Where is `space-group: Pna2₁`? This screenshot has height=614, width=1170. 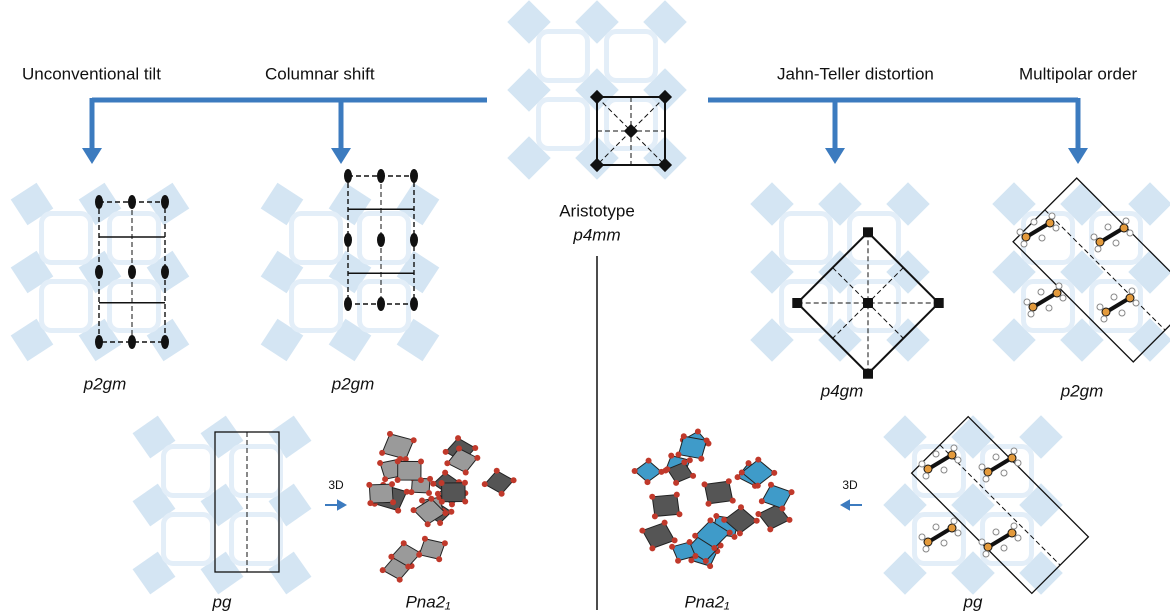
space-group: Pna2₁ is located at coordinates (706, 601).